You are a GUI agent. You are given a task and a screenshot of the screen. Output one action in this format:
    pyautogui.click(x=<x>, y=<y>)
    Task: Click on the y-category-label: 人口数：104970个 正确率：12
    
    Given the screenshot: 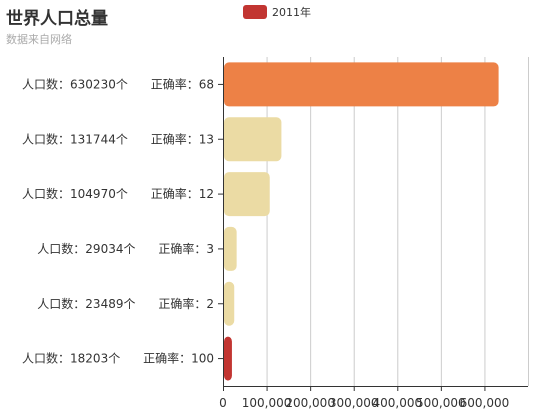 What is the action you would take?
    pyautogui.click(x=118, y=193)
    